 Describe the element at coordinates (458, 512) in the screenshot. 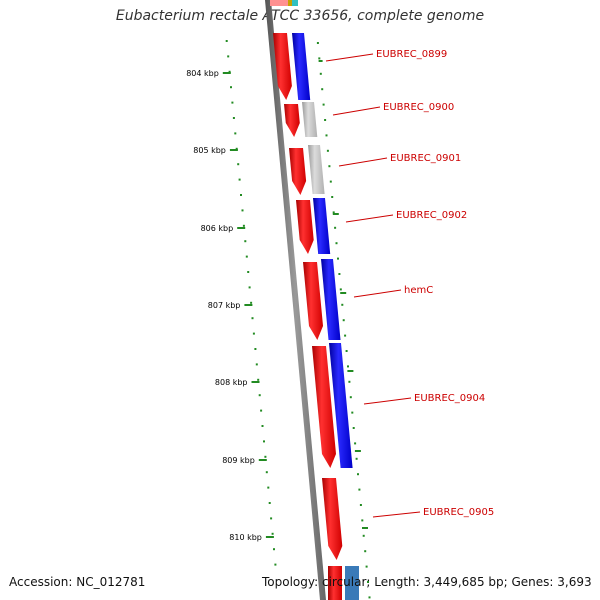

I see `gene-label: EUBREC_0905` at that location.